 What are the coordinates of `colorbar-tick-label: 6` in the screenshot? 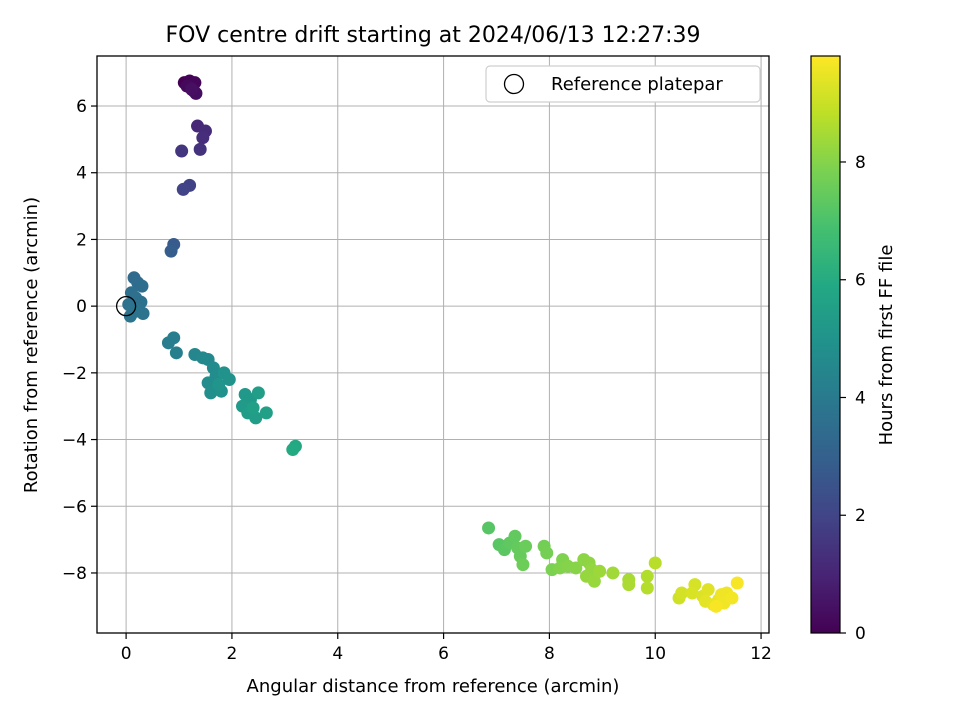 It's located at (860, 281).